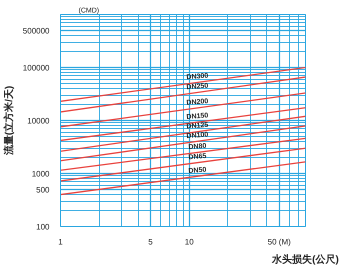  I want to click on x-axis-title: 水头损失(公尺), so click(305, 260).